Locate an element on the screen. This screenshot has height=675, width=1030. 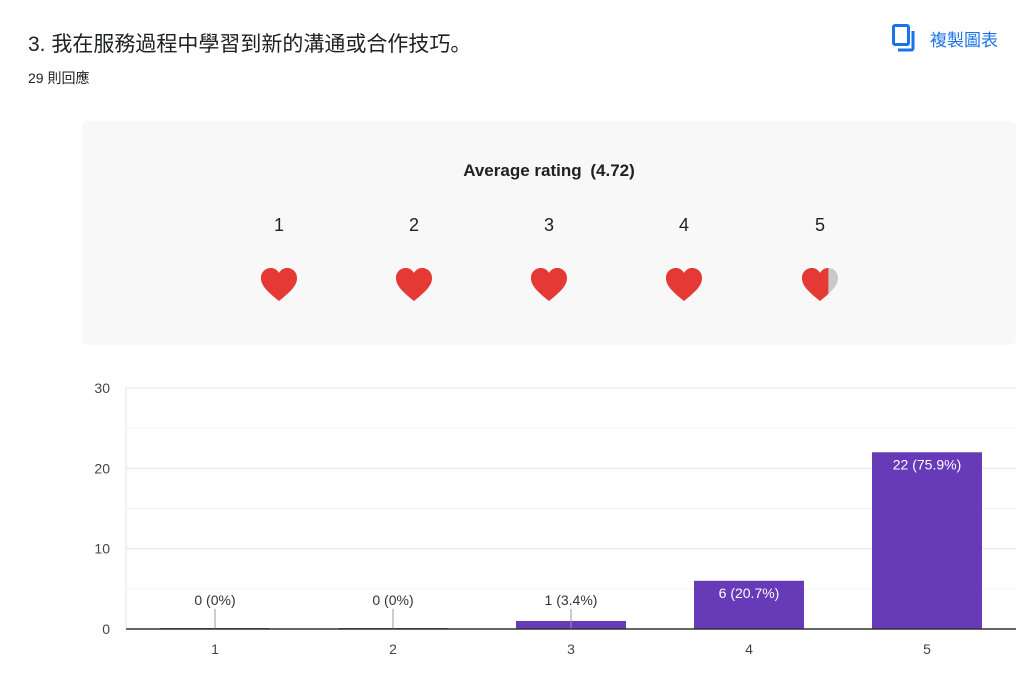
x-tick-label: 3 is located at coordinates (571, 649).